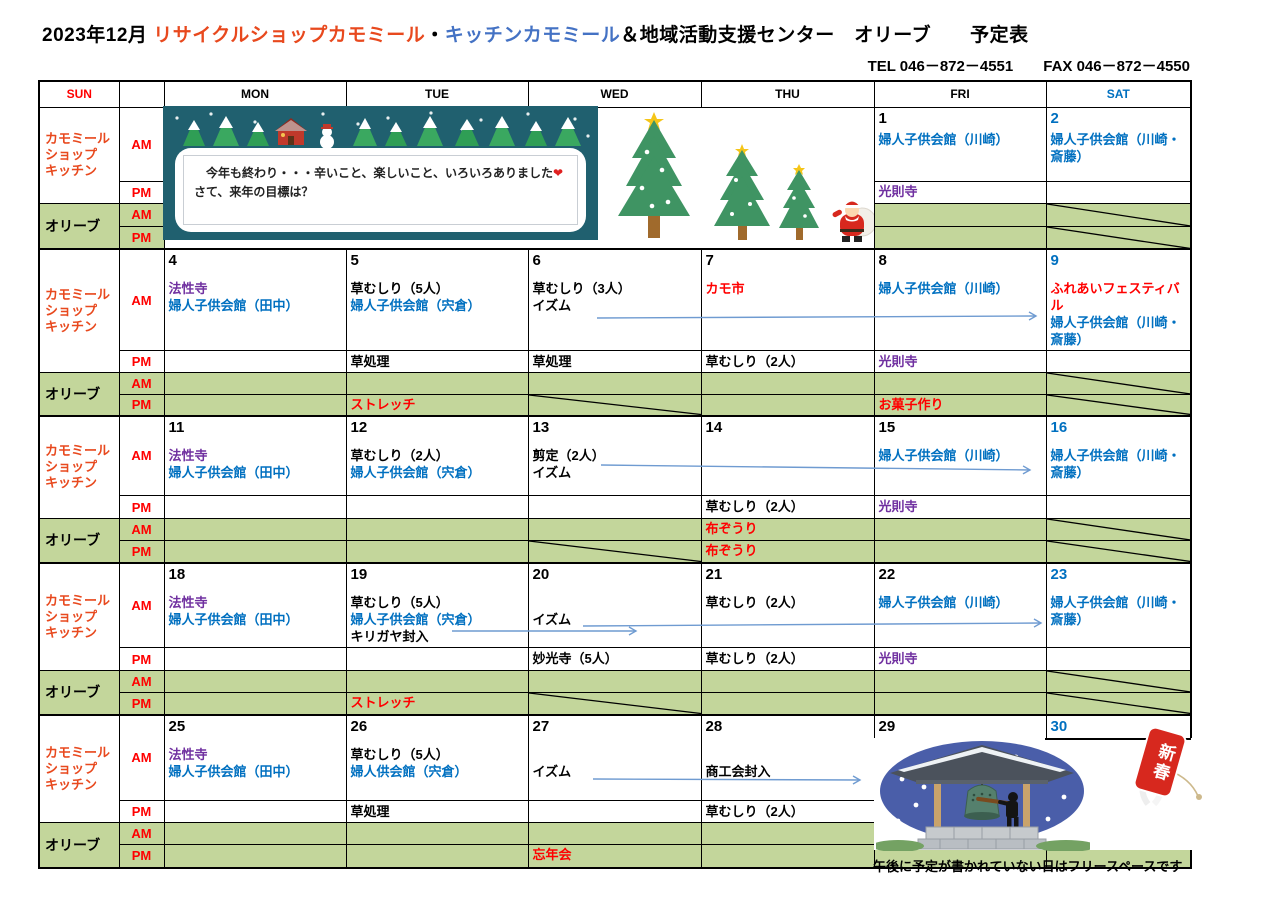 The image size is (1280, 905). I want to click on date-number: 20, so click(541, 574).